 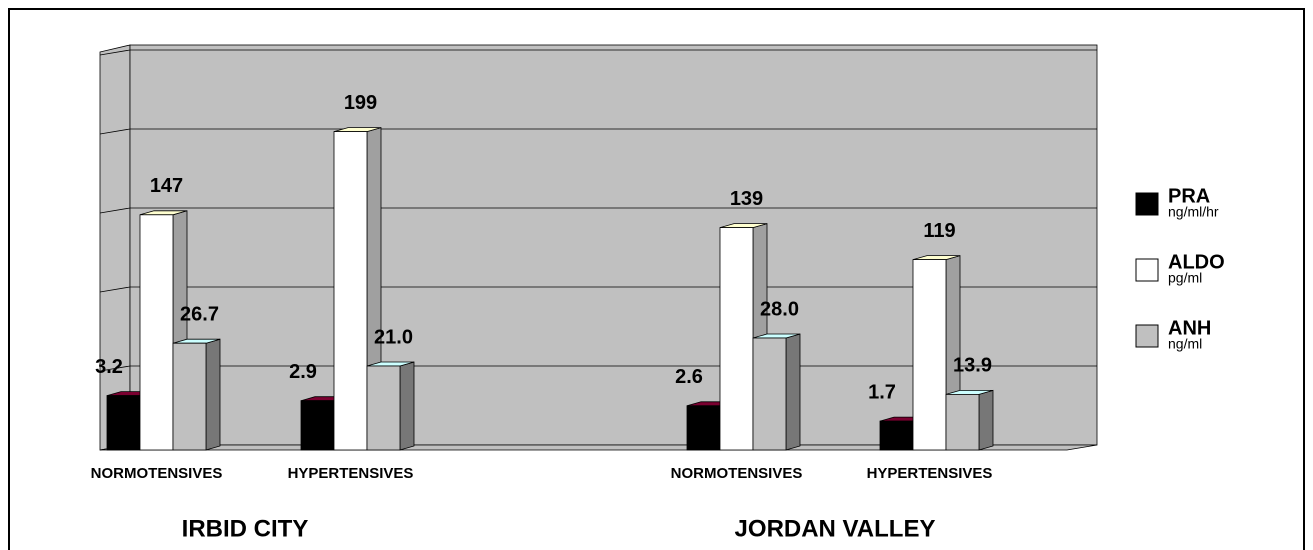 What do you see at coordinates (835, 528) in the screenshot?
I see `group-label: JORDAN VALLEY` at bounding box center [835, 528].